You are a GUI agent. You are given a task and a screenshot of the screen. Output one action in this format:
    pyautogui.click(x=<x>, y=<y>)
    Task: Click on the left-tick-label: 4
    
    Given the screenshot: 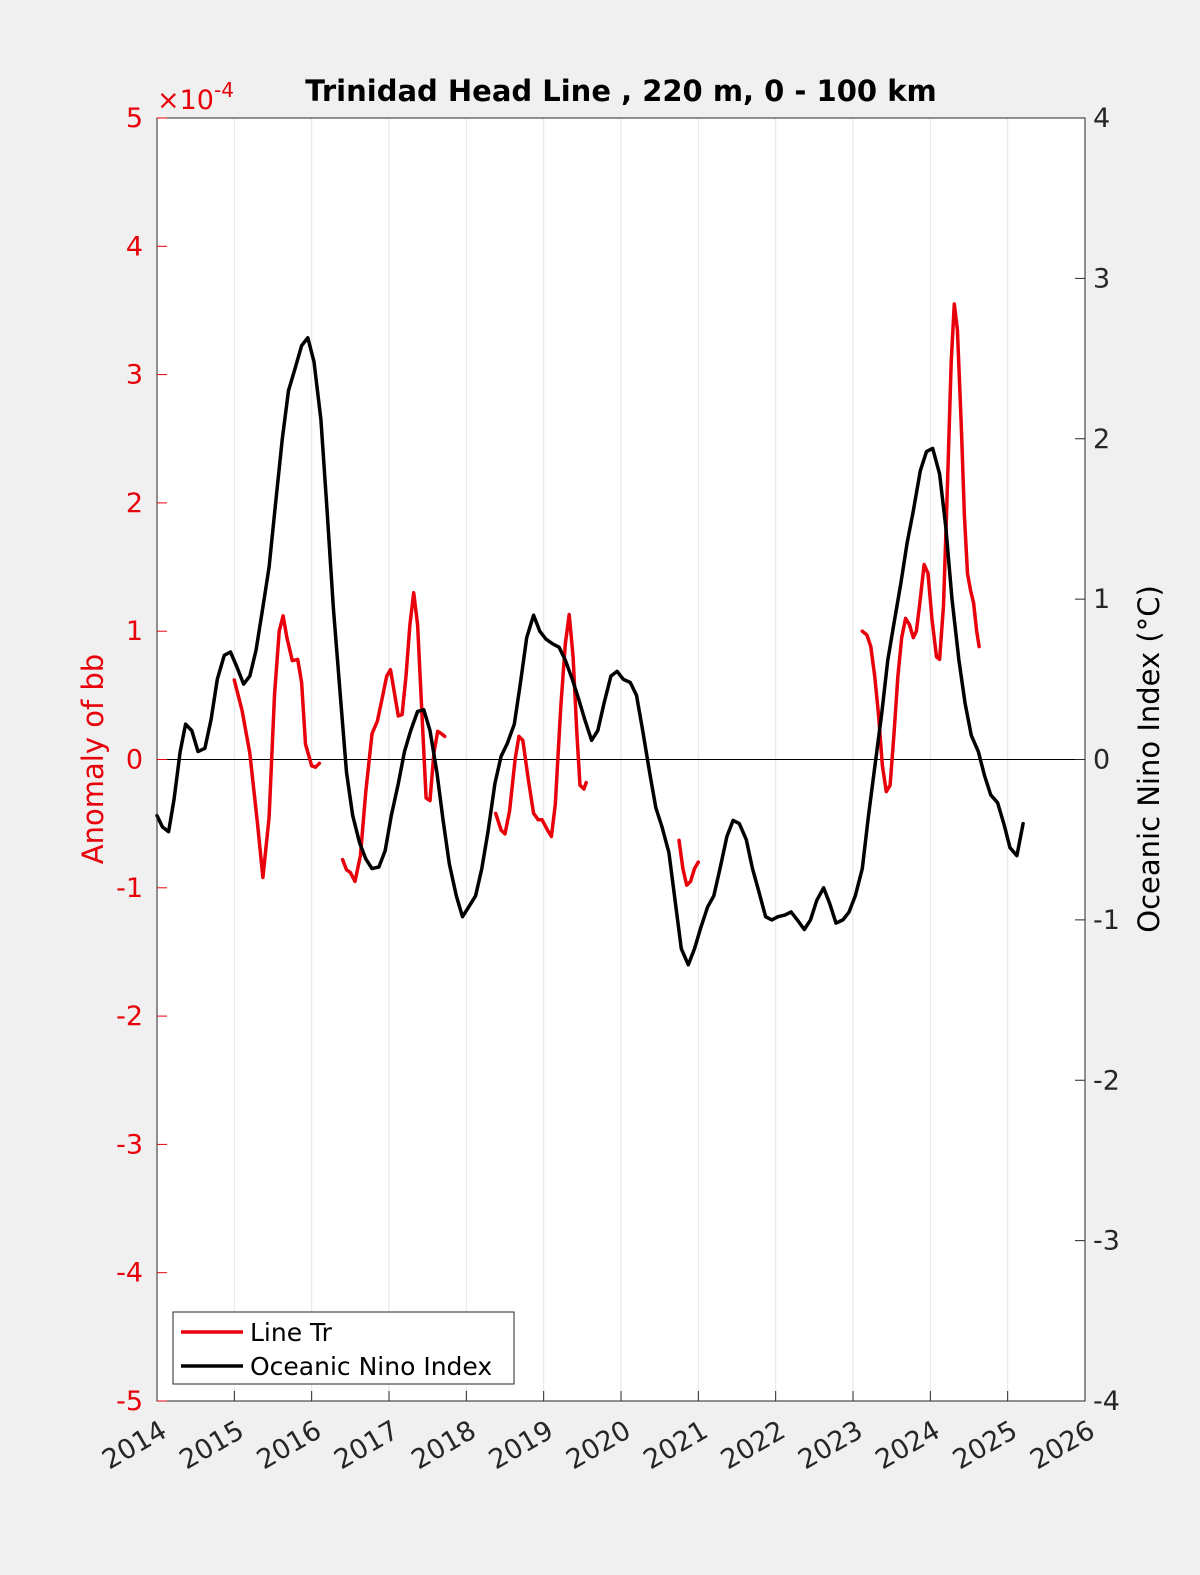 What is the action you would take?
    pyautogui.click(x=134, y=246)
    